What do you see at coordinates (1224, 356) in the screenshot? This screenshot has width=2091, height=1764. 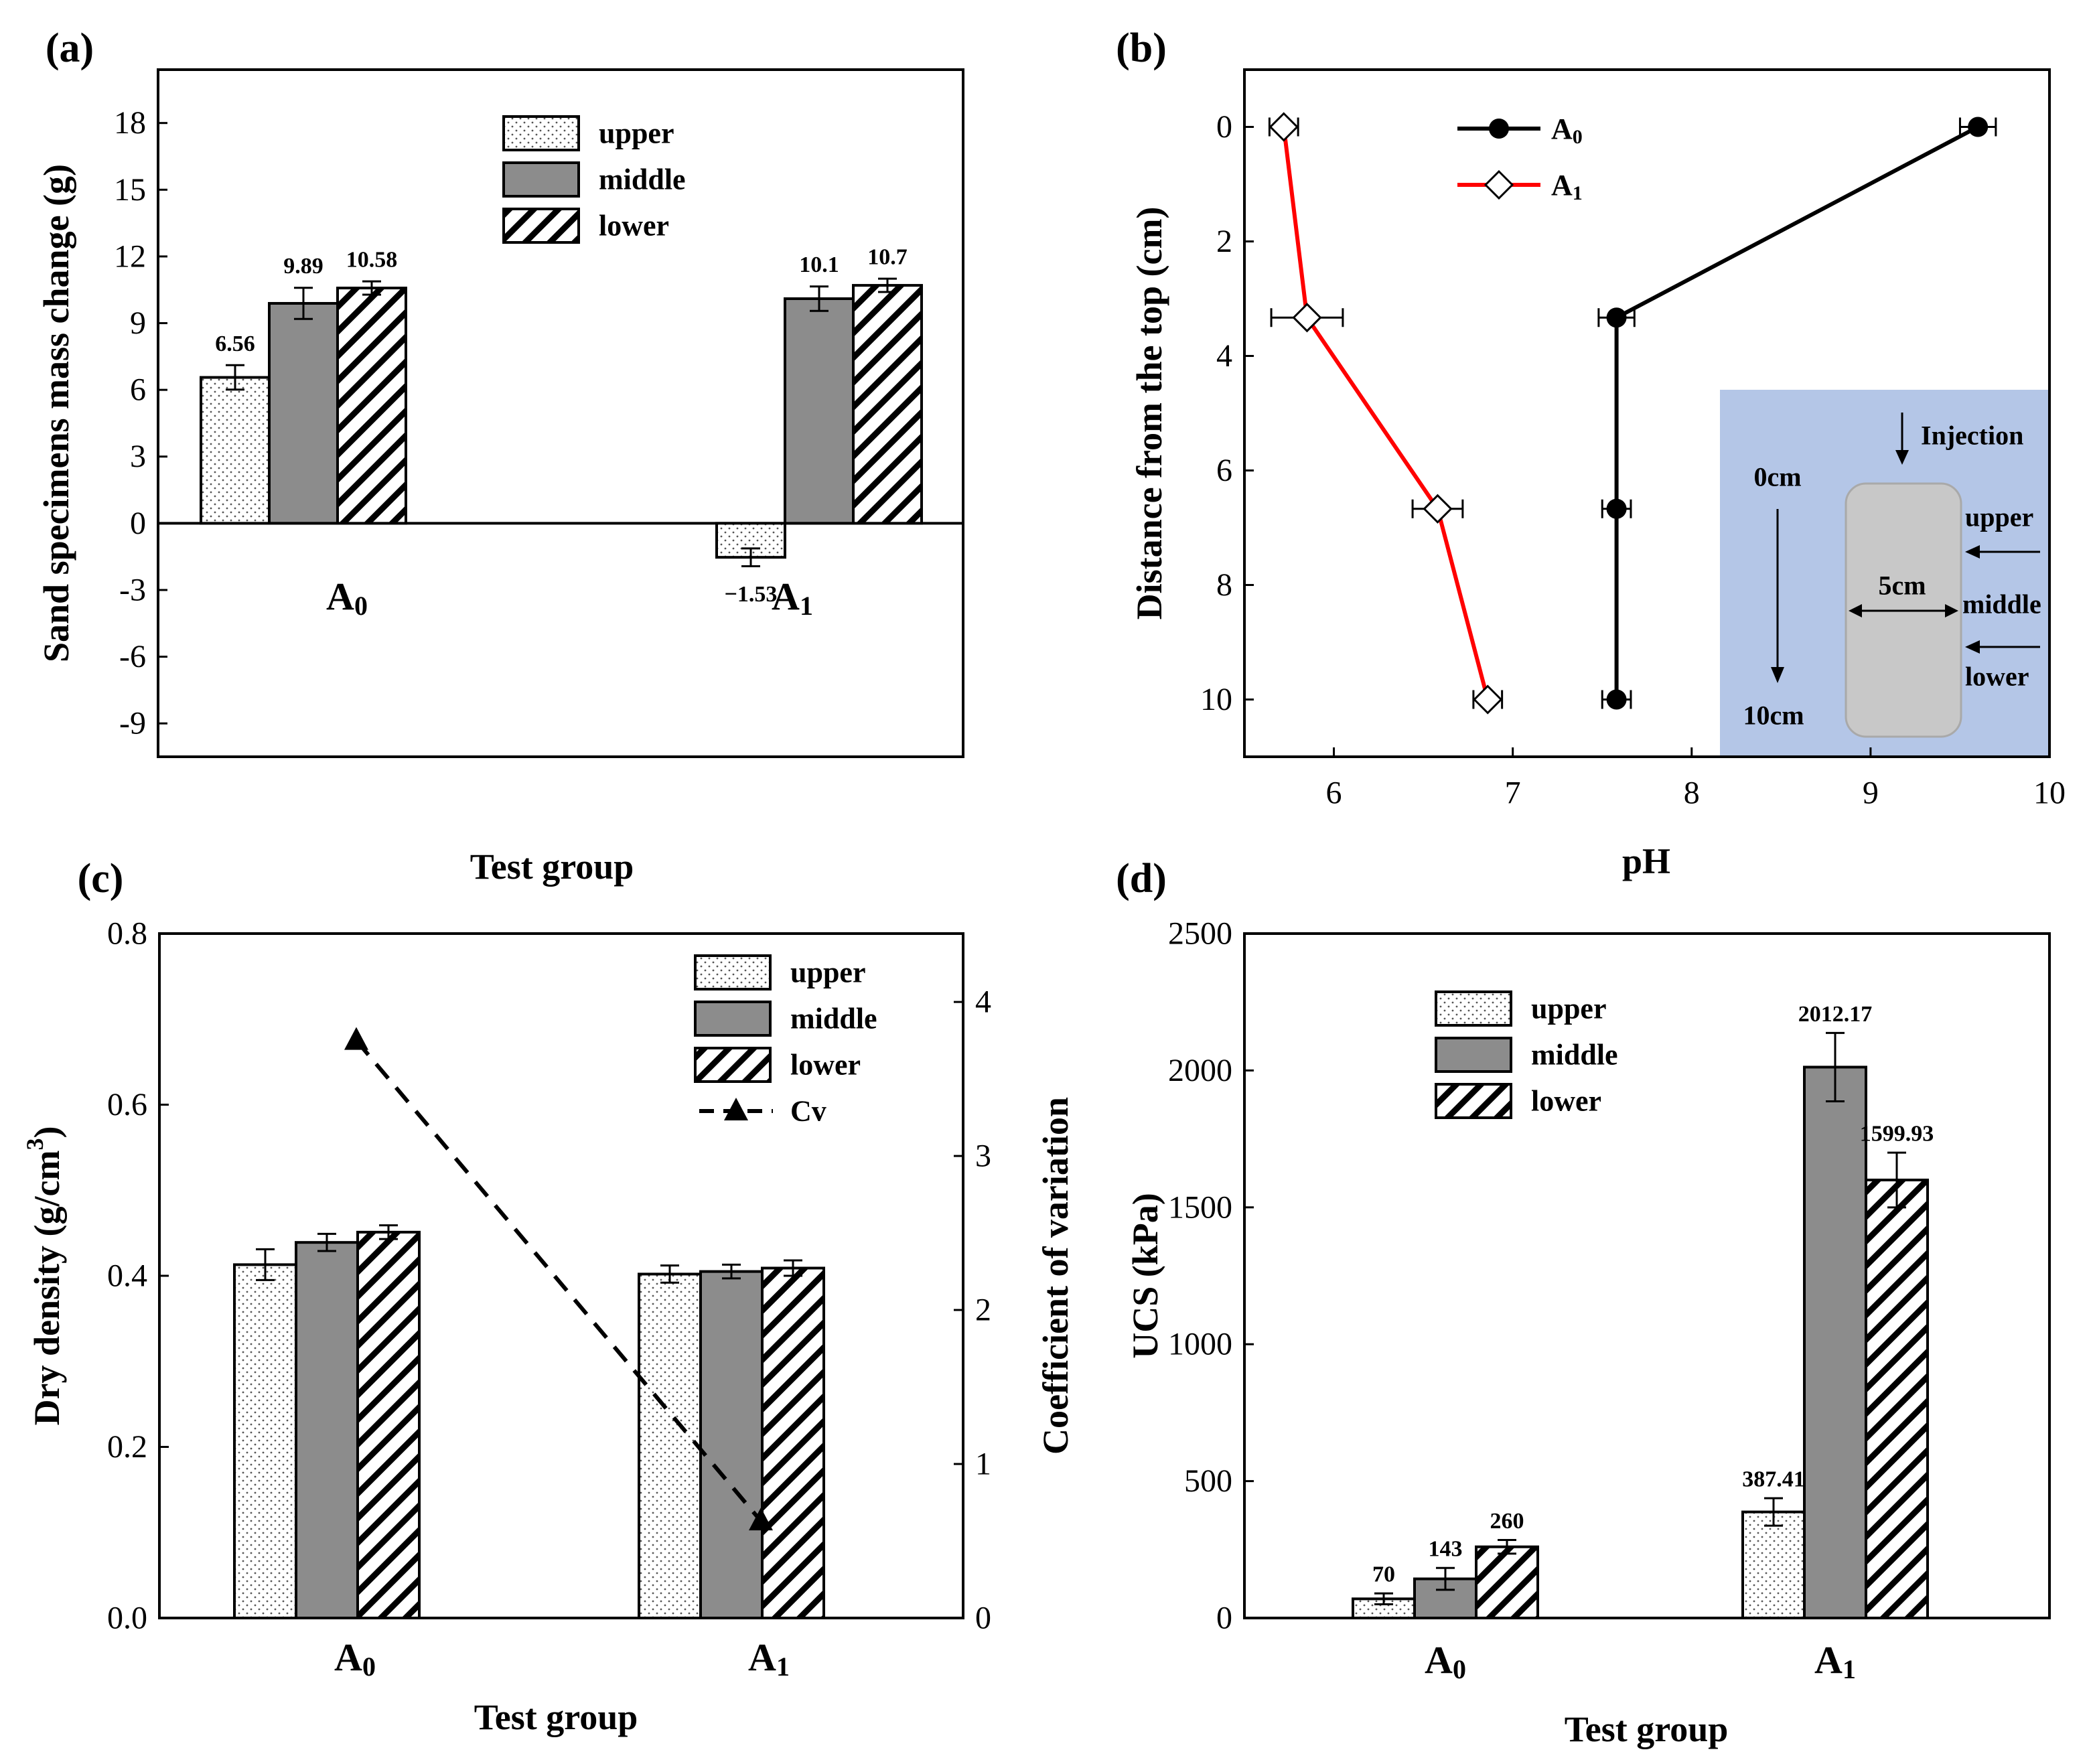 I see `panel-b-ytick-label: 4` at bounding box center [1224, 356].